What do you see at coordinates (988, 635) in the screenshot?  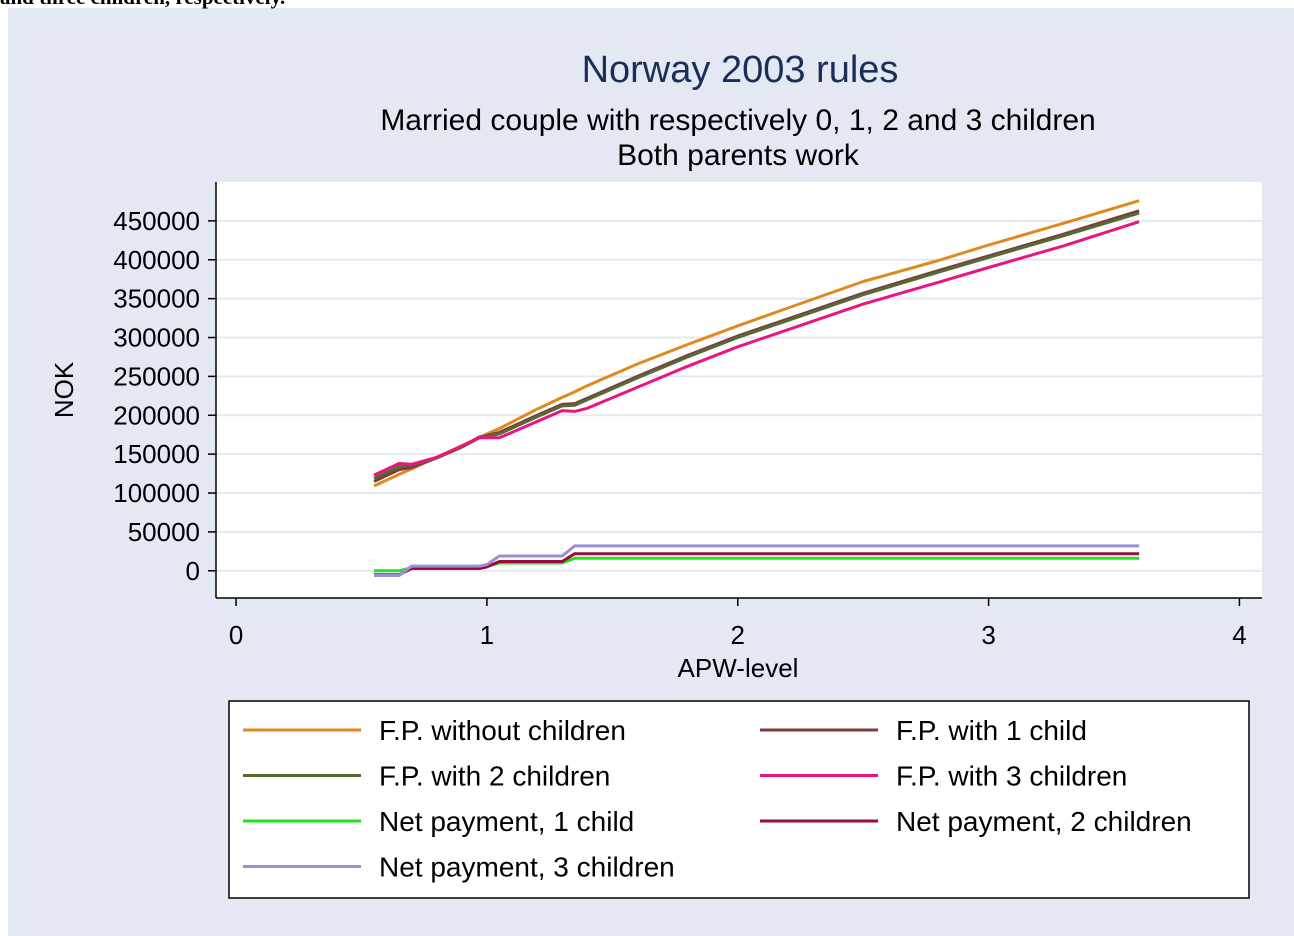 I see `x-tick-label: 3` at bounding box center [988, 635].